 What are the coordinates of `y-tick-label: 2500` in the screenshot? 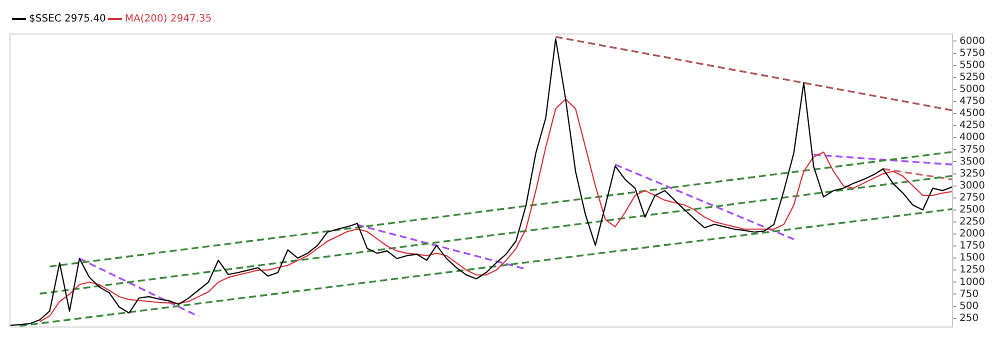 It's located at (973, 210).